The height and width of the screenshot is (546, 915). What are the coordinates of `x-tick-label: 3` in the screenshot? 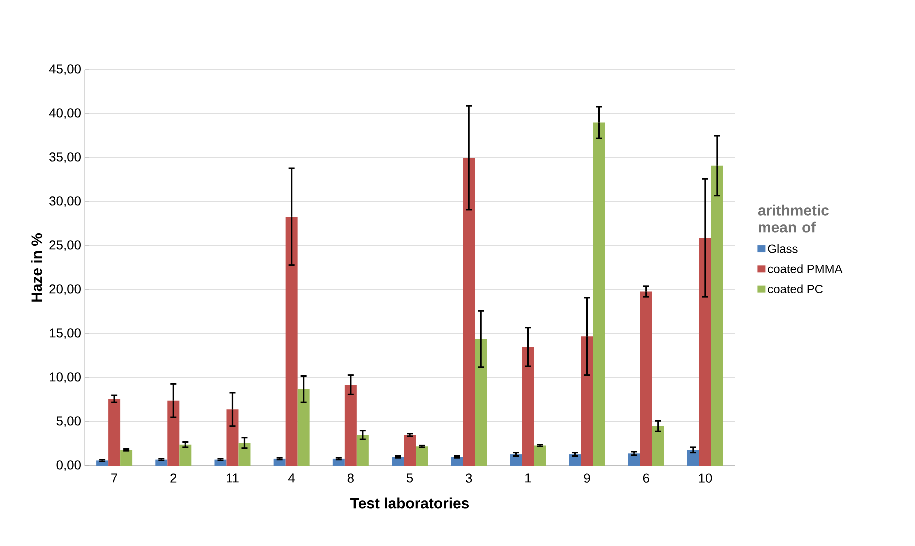 It's located at (469, 478).